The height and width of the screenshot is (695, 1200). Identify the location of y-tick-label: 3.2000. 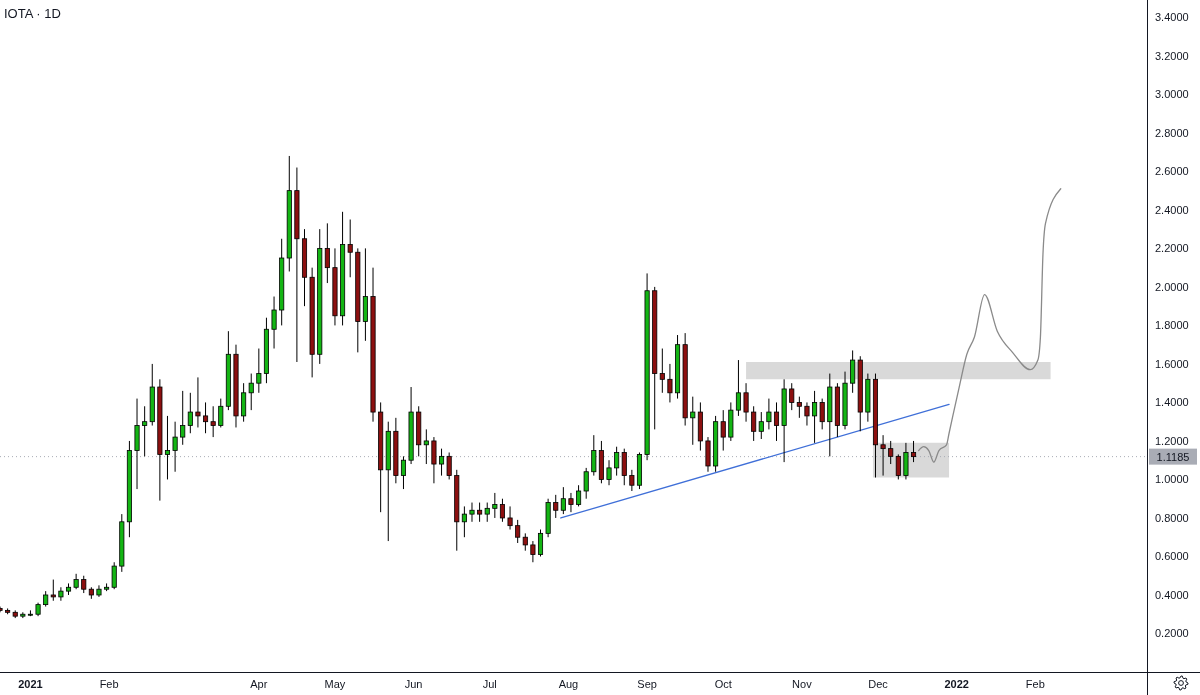
(1172, 55).